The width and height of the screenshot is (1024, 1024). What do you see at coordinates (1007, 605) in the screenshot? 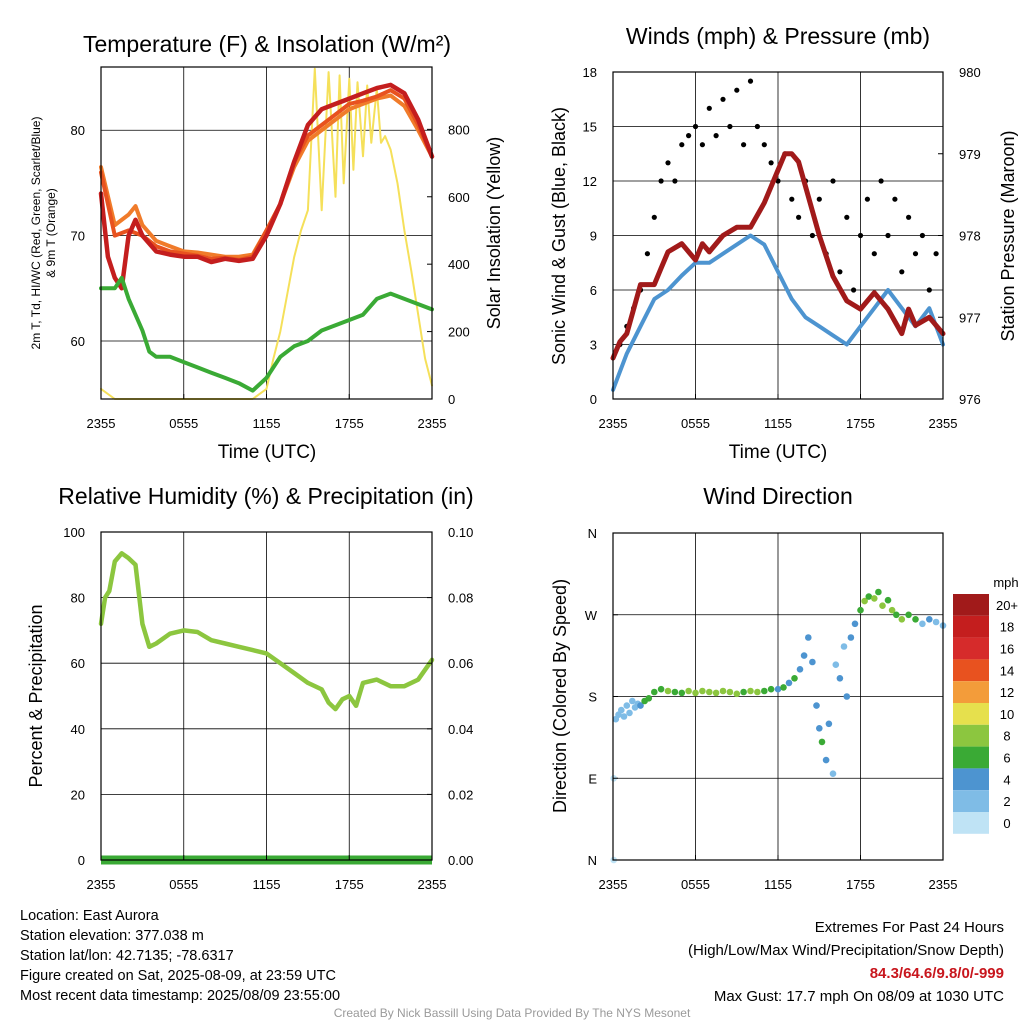
I see `colorbar-label-0: 20+` at bounding box center [1007, 605].